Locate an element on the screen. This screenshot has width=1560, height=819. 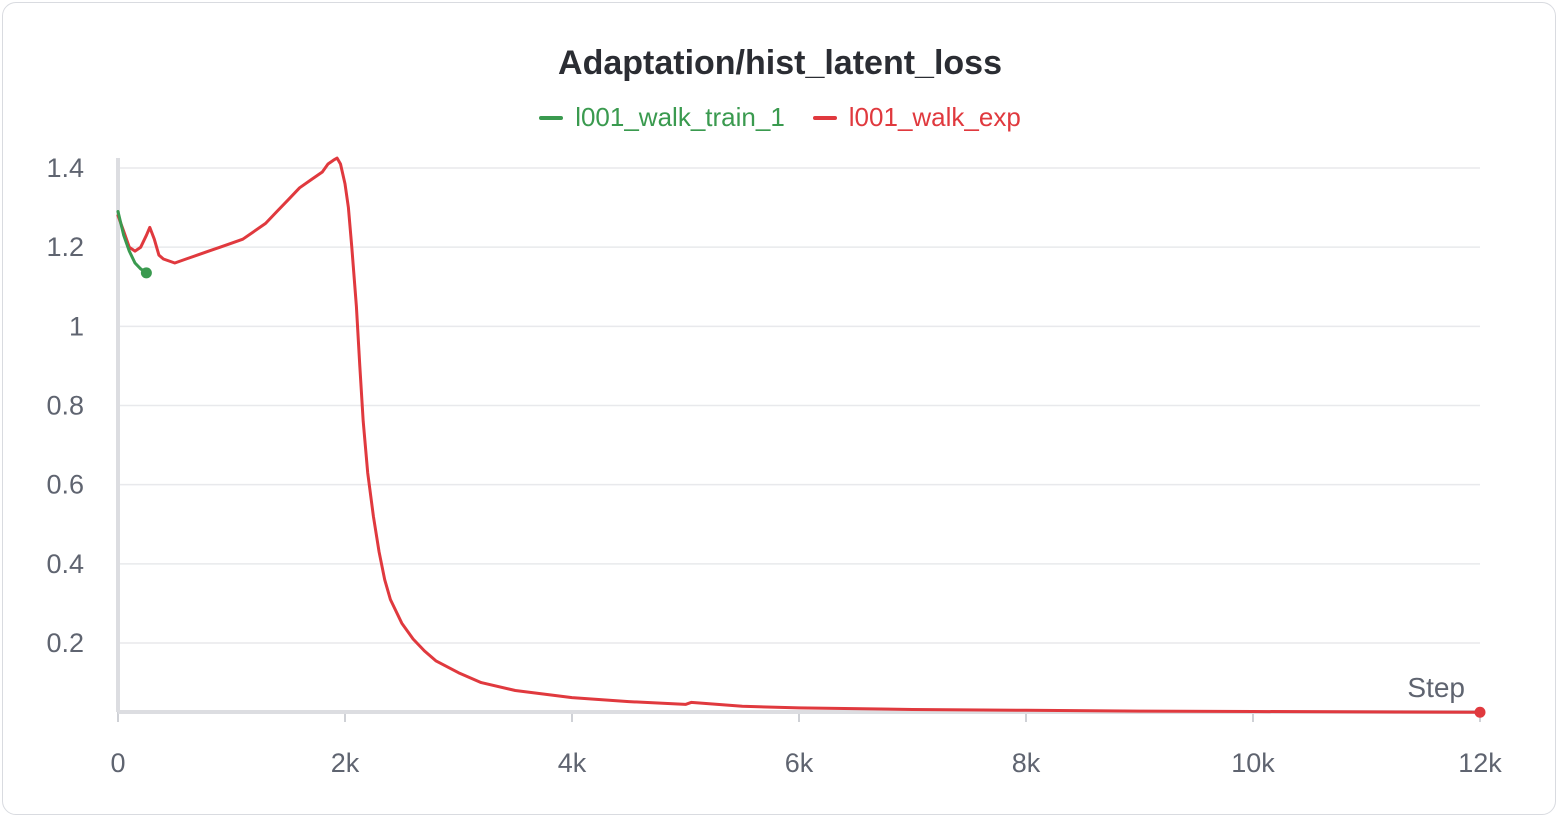
legend-item-series-0: l001_walk_train_1 is located at coordinates (662, 117).